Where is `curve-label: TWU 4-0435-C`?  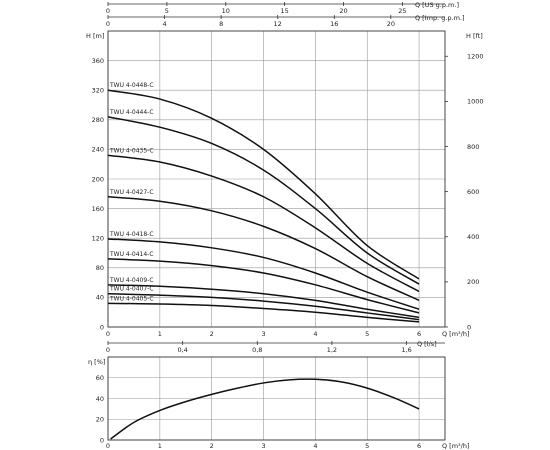 curve-label: TWU 4-0435-C is located at coordinates (131, 150).